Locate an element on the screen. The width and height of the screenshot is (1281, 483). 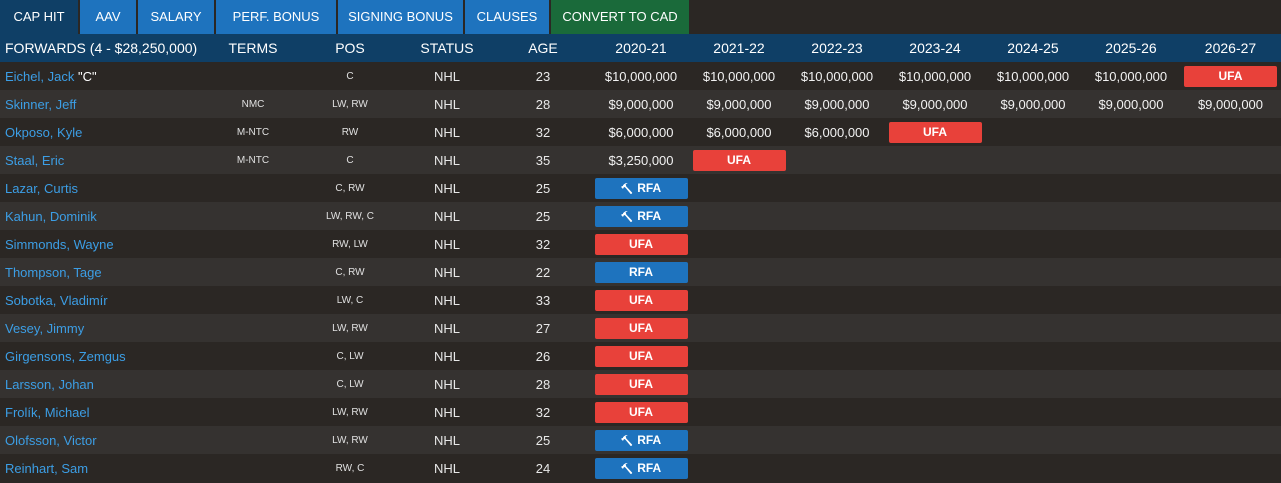
player-name-cell: Sobotka, Vladimír is located at coordinates (103, 300).